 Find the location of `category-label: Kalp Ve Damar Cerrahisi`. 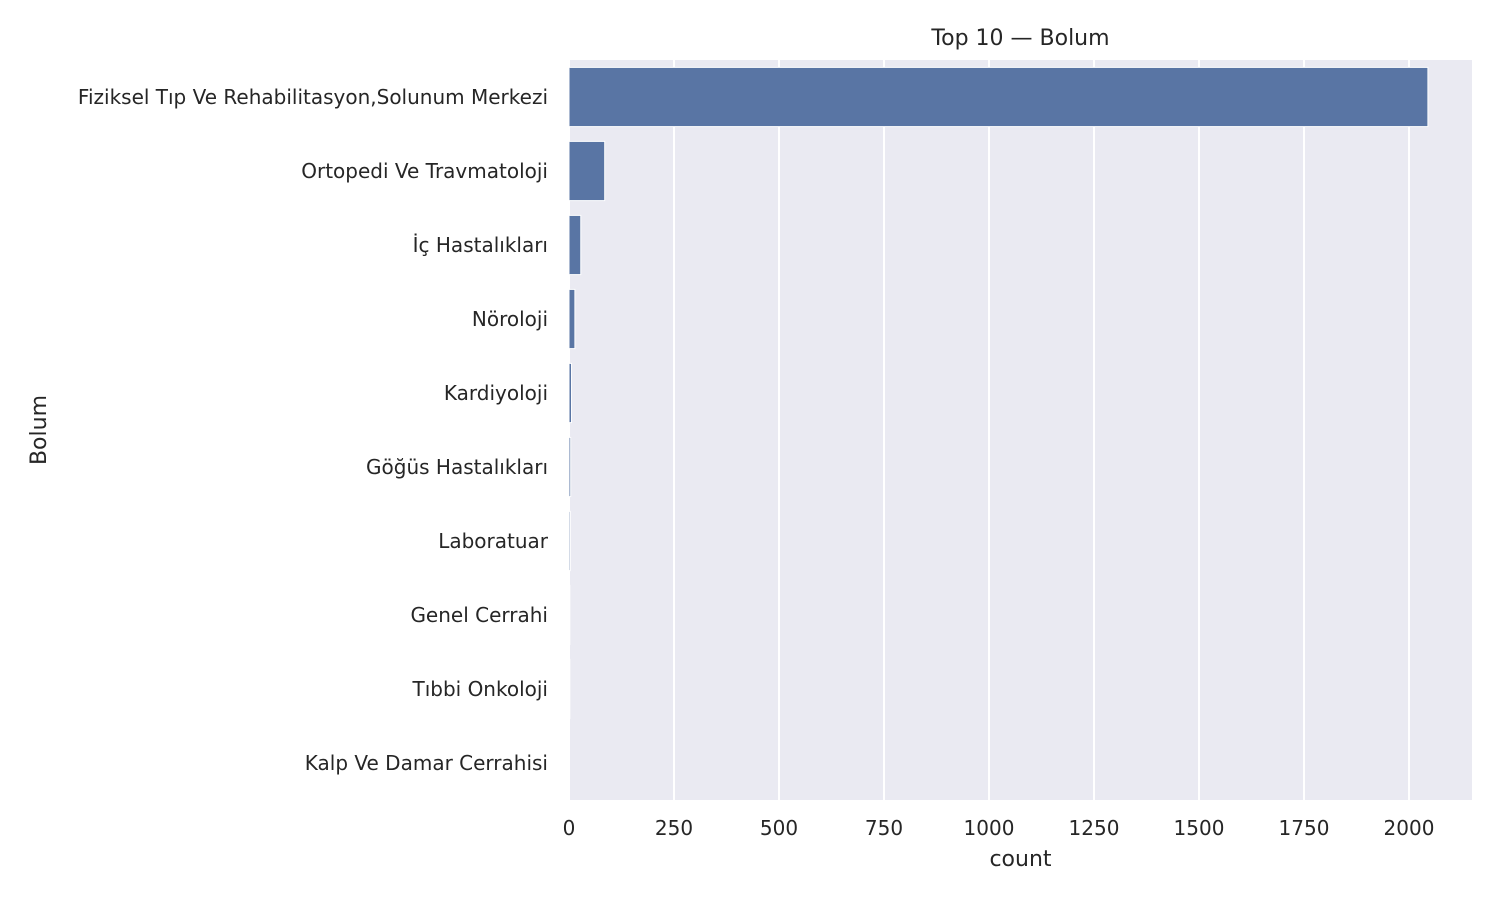

category-label: Kalp Ve Damar Cerrahisi is located at coordinates (426, 763).